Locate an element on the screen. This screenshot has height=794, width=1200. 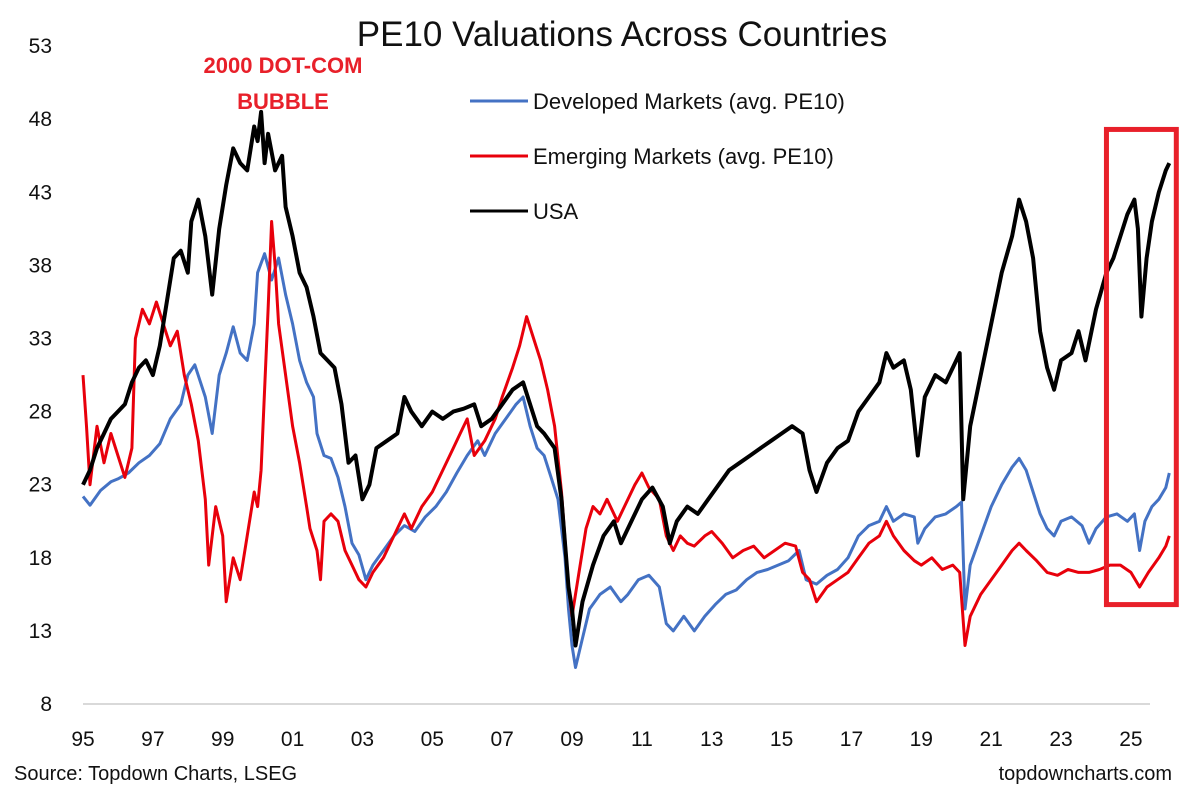
website-credit: topdowncharts.com is located at coordinates (1085, 774).